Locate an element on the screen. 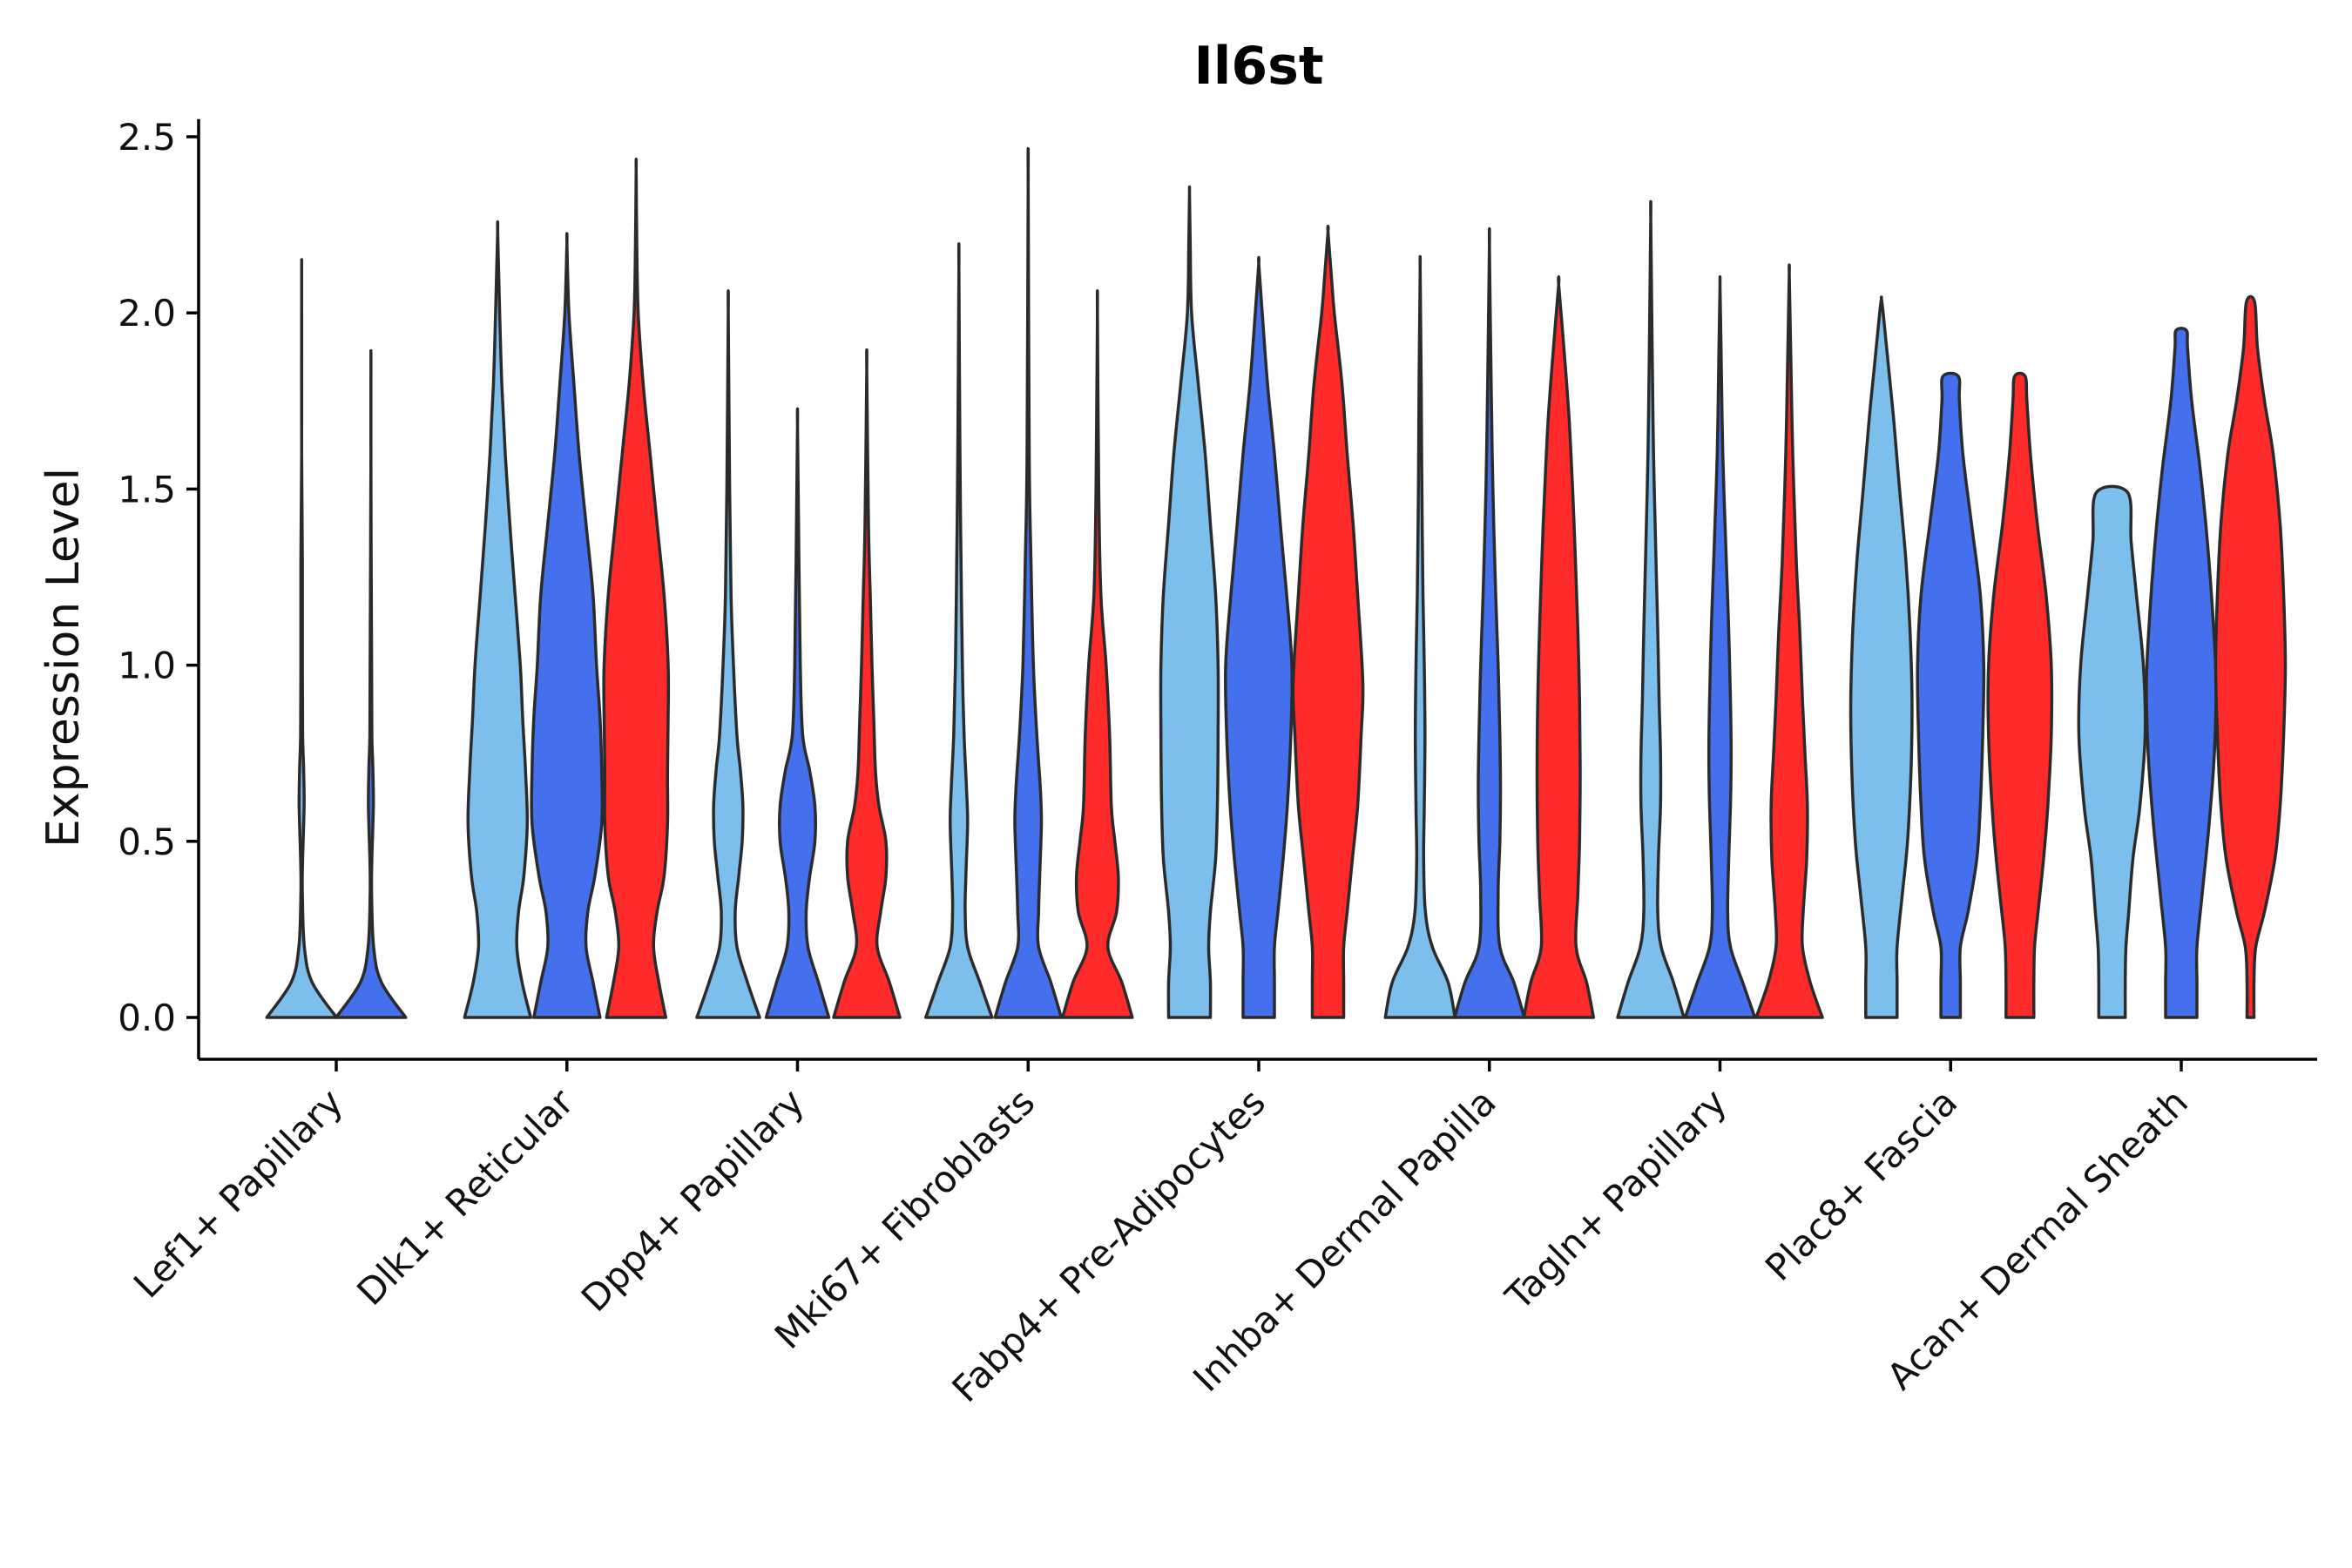 This screenshot has height=1568, width=2352. y-tick-label: 1.0 is located at coordinates (147, 666).